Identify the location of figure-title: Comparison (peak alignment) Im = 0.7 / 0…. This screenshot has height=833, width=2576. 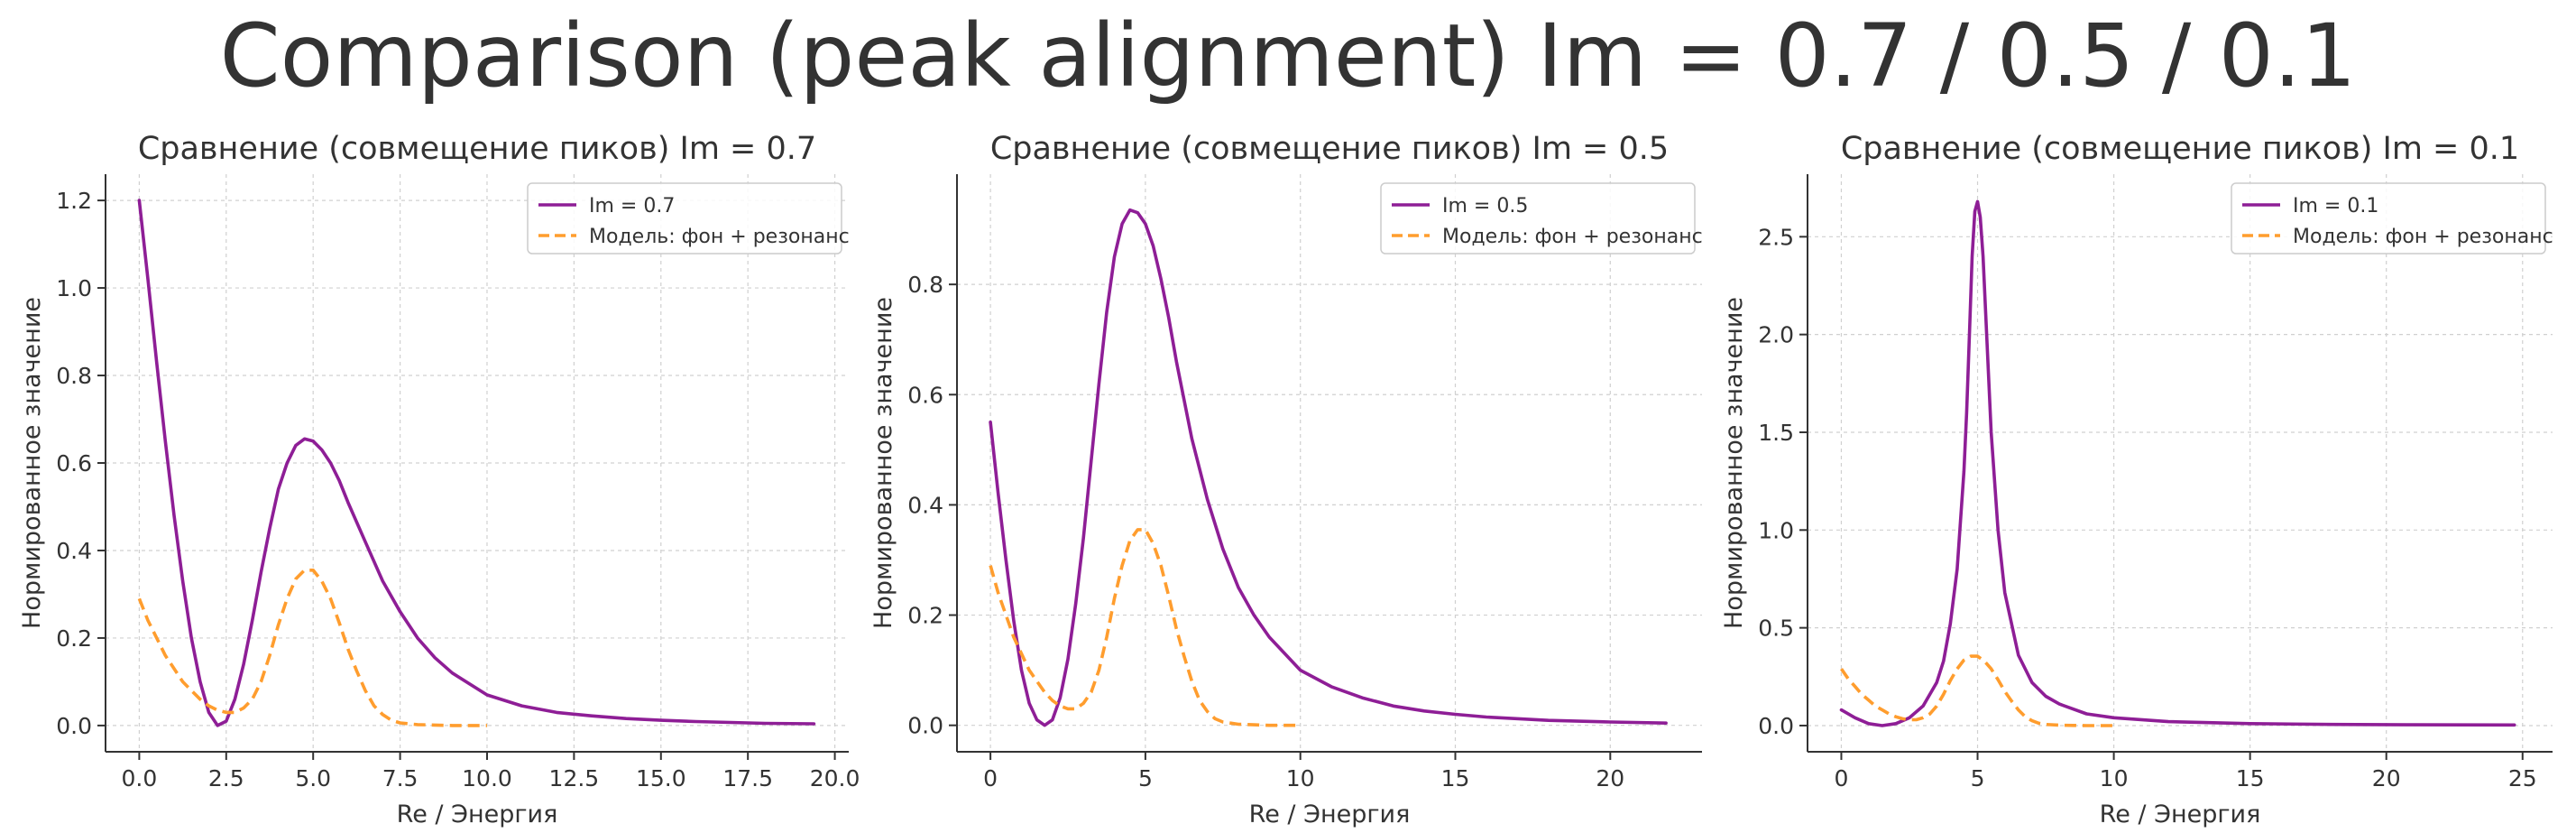
(1288, 56).